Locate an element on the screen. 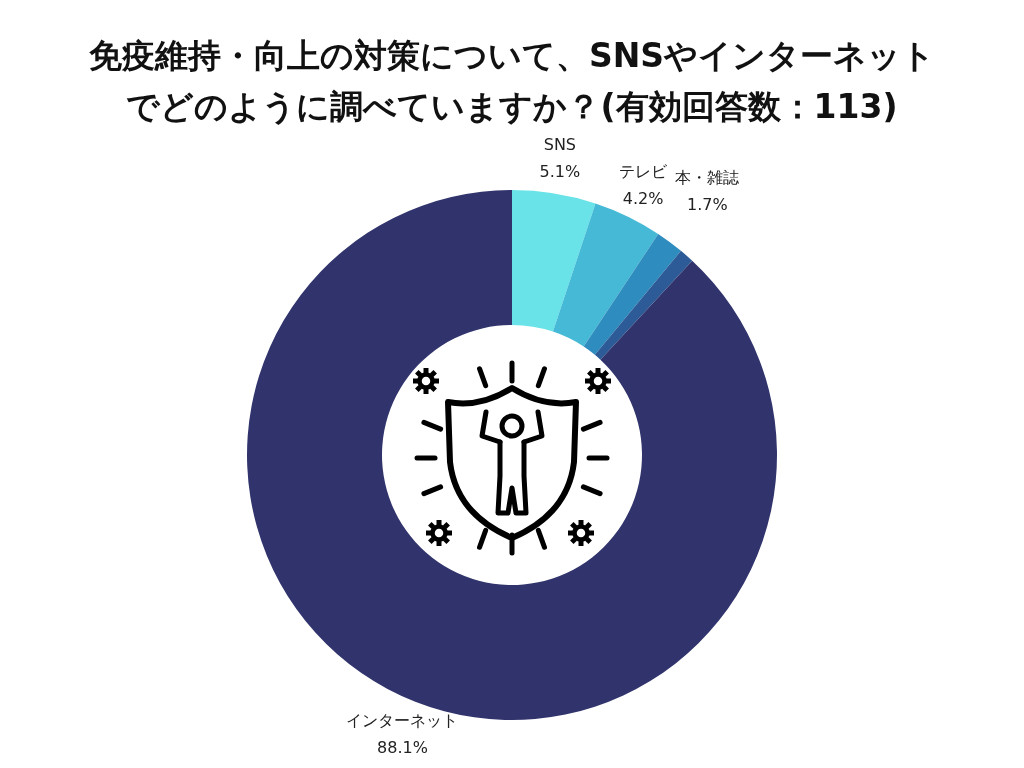  slice-label: SNS is located at coordinates (559, 145).